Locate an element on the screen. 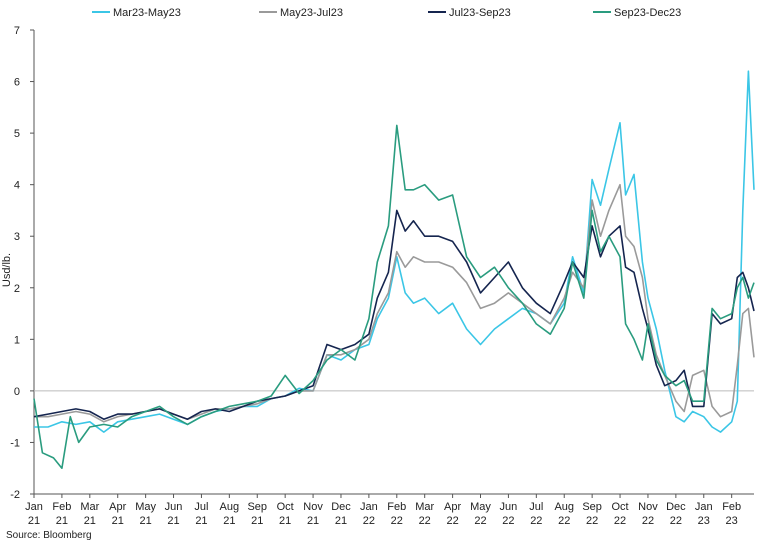 Image resolution: width=770 pixels, height=548 pixels. y-tick-label: -2 is located at coordinates (15, 495).